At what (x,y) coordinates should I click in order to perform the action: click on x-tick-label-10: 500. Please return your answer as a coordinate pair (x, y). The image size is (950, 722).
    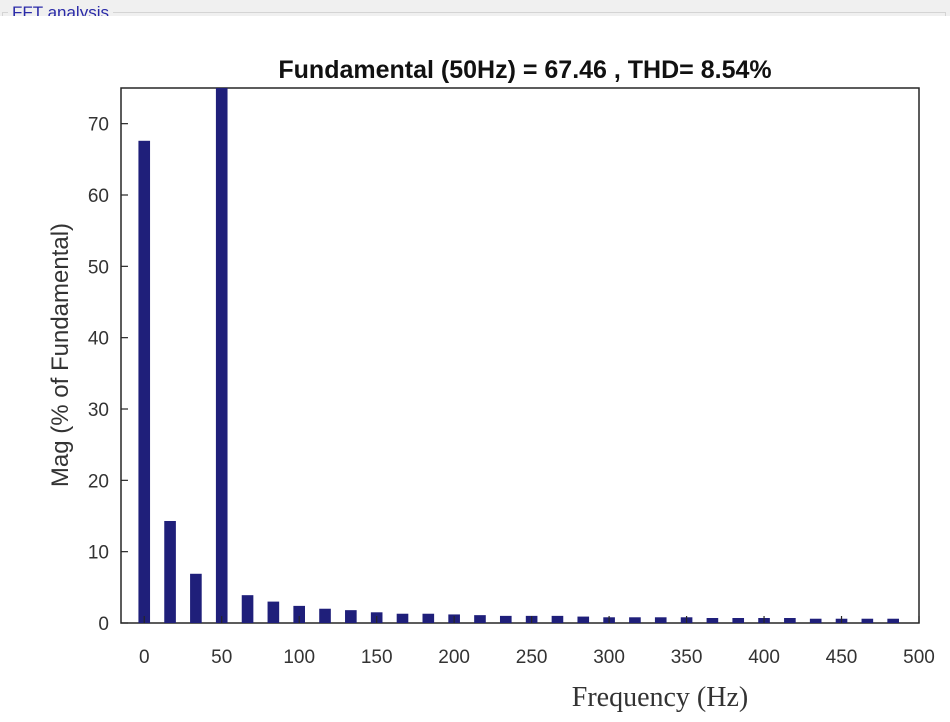
    Looking at the image, I should click on (919, 657).